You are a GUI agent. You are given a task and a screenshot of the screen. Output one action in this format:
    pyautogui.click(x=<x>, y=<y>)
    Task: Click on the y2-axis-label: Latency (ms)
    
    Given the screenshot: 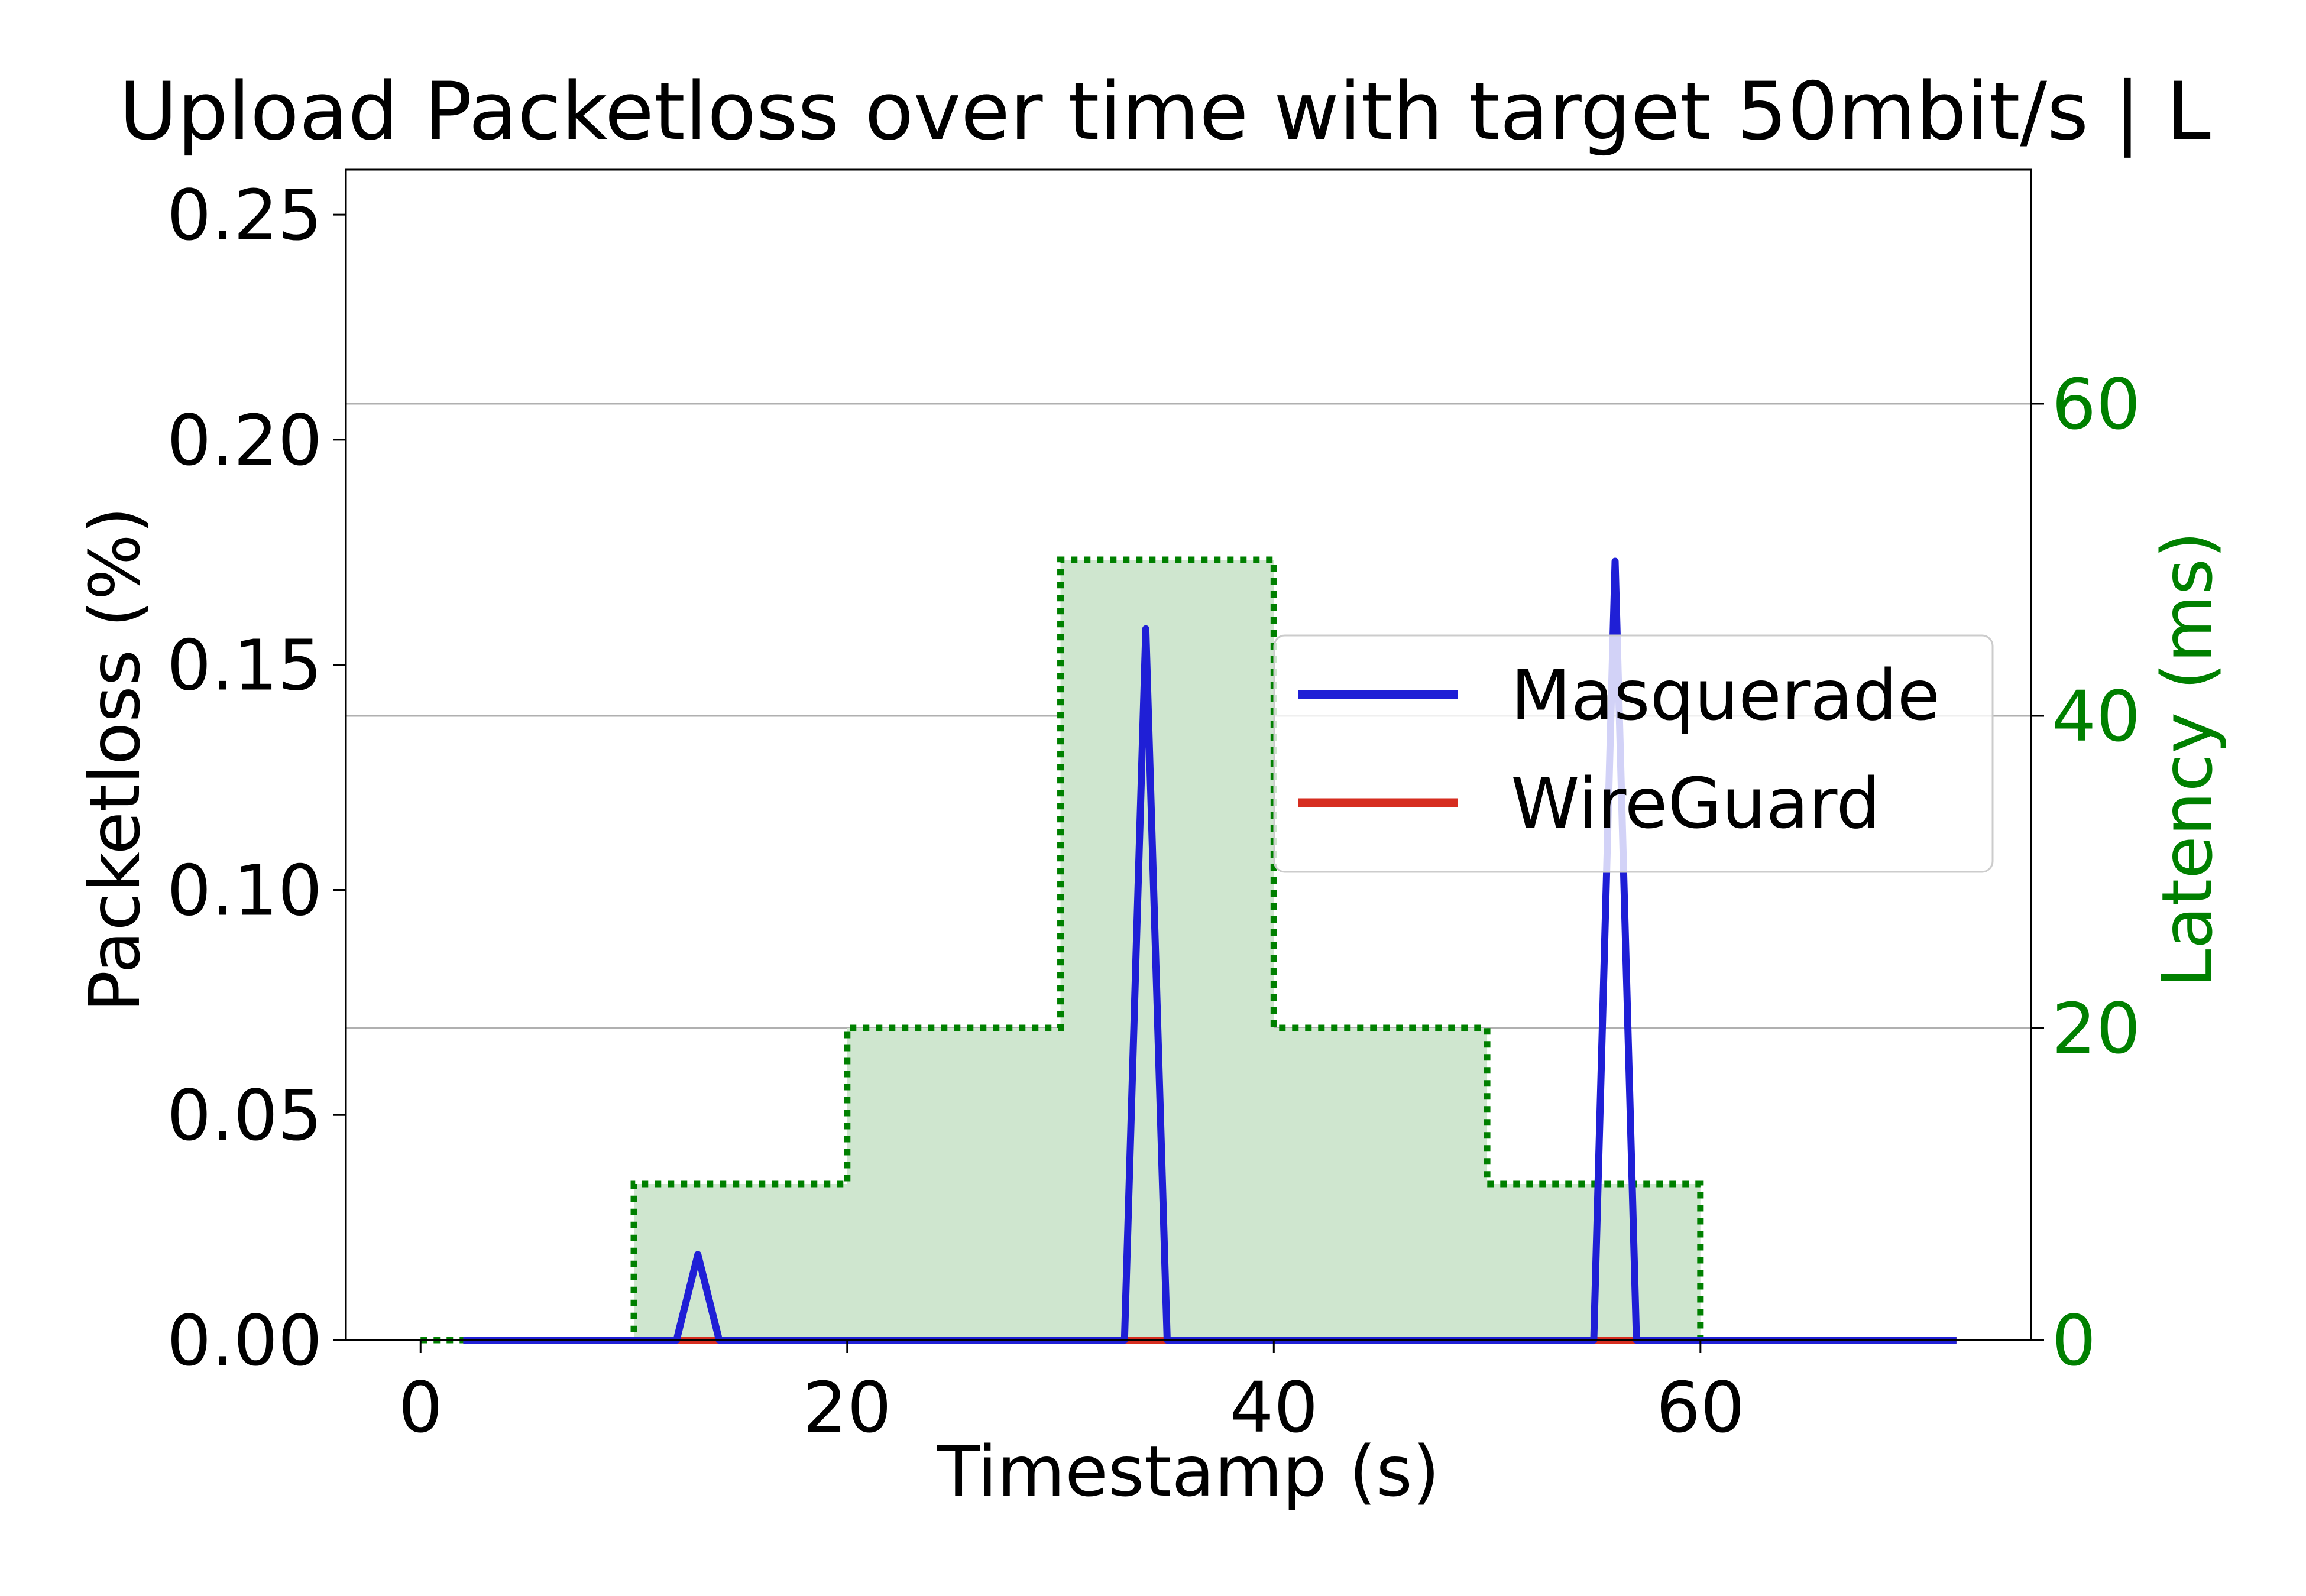 What is the action you would take?
    pyautogui.click(x=2187, y=759)
    